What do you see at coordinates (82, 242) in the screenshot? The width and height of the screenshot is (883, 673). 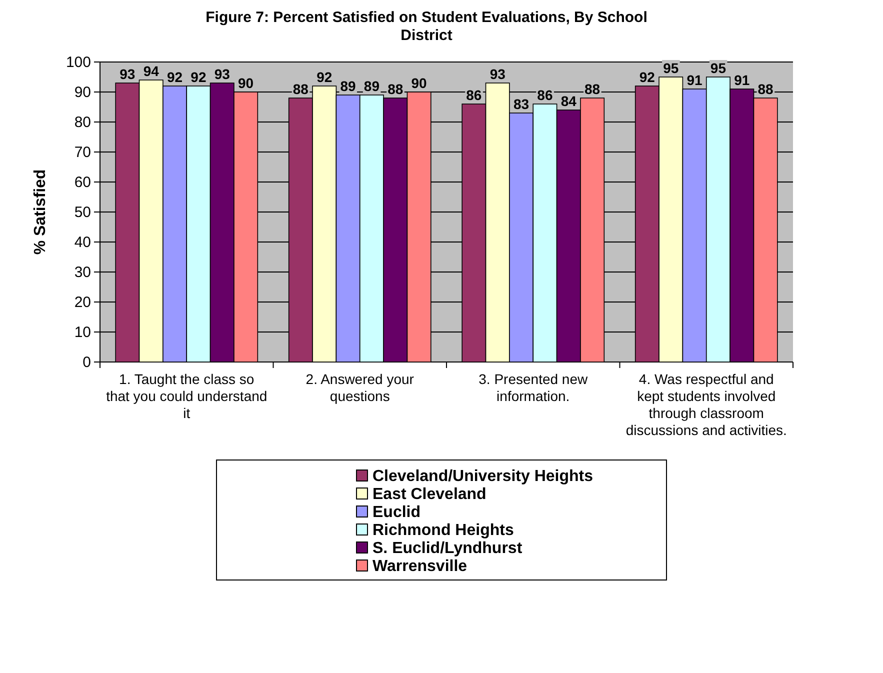 I see `y-tick-label: 40` at bounding box center [82, 242].